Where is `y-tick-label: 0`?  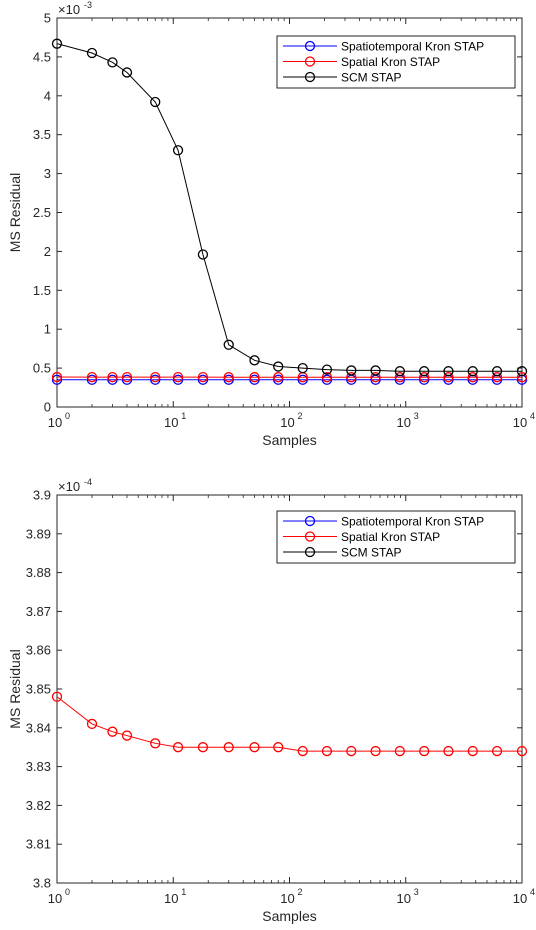 y-tick-label: 0 is located at coordinates (47, 407).